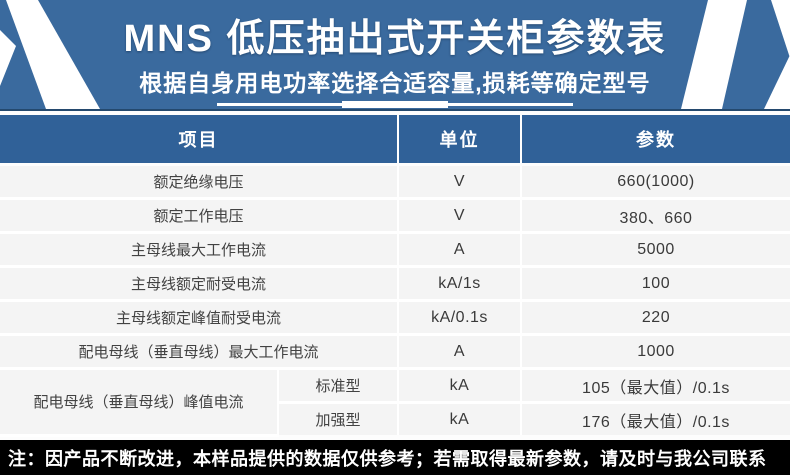  What do you see at coordinates (655, 216) in the screenshot?
I see `value-cell: 380、660` at bounding box center [655, 216].